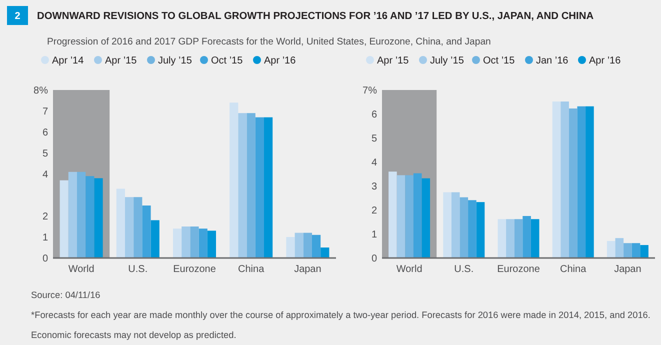  Describe the element at coordinates (133, 335) in the screenshot. I see `text: Economic forecasts may not develop as predicted.` at that location.